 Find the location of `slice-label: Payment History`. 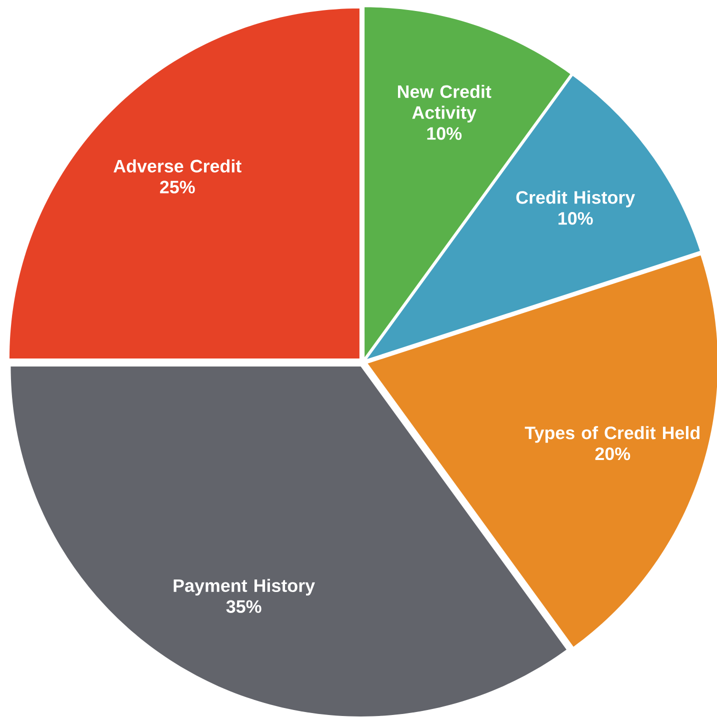

slice-label: Payment History is located at coordinates (244, 587).